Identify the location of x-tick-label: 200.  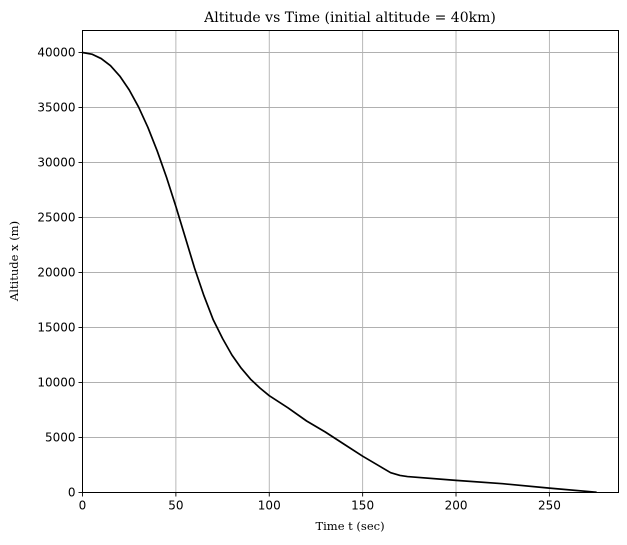
(456, 506).